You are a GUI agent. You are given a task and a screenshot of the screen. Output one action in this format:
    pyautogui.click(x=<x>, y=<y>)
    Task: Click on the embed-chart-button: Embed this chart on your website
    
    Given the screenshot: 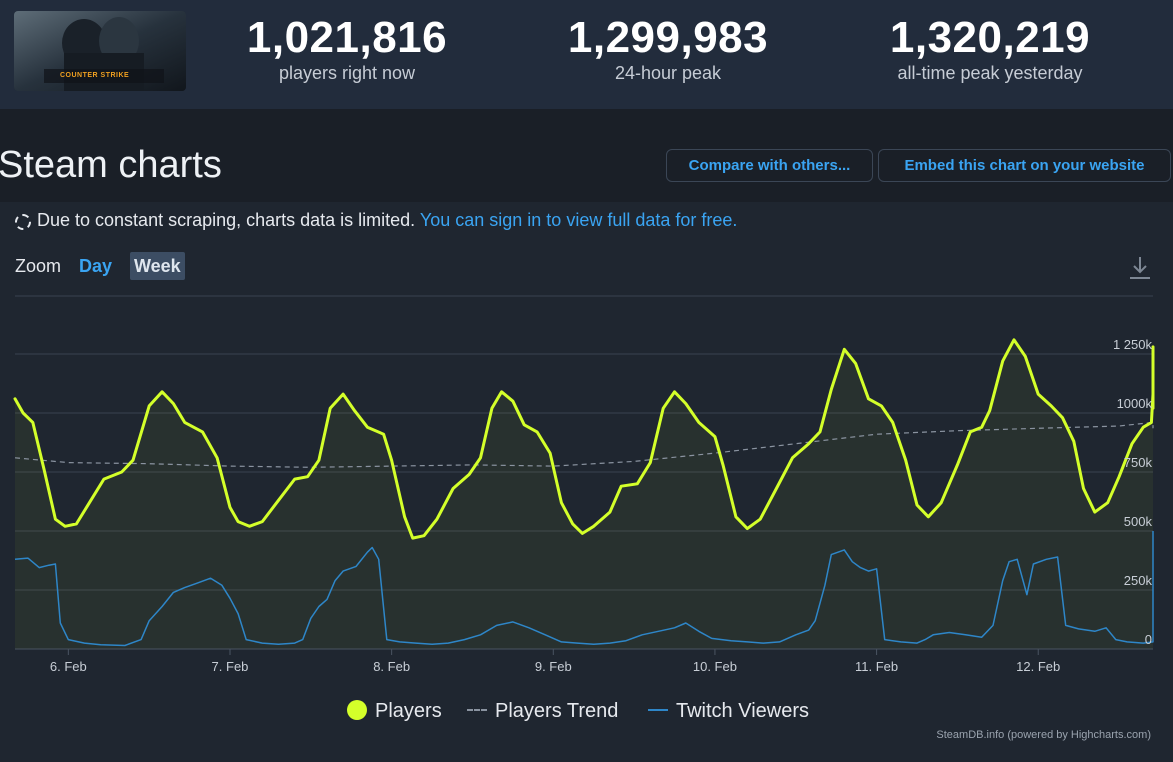 What is the action you would take?
    pyautogui.click(x=1024, y=165)
    